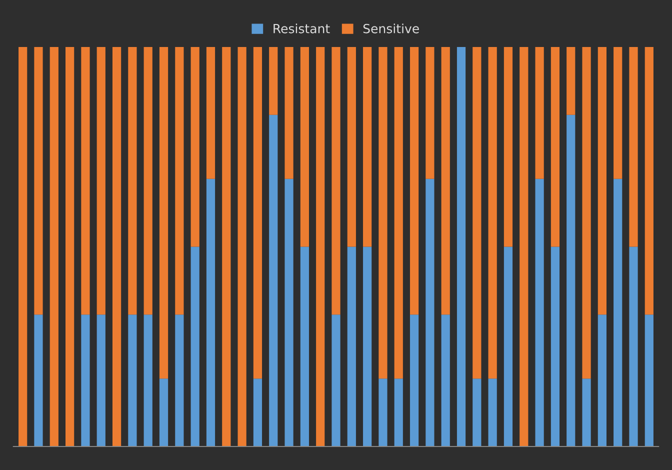 Image resolution: width=672 pixels, height=470 pixels. I want to click on legend-label: Sensitive, so click(391, 29).